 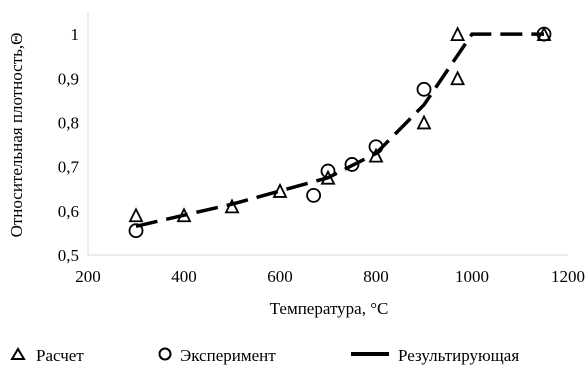 I want to click on legend-label-calc: Расчет, so click(x=60, y=355).